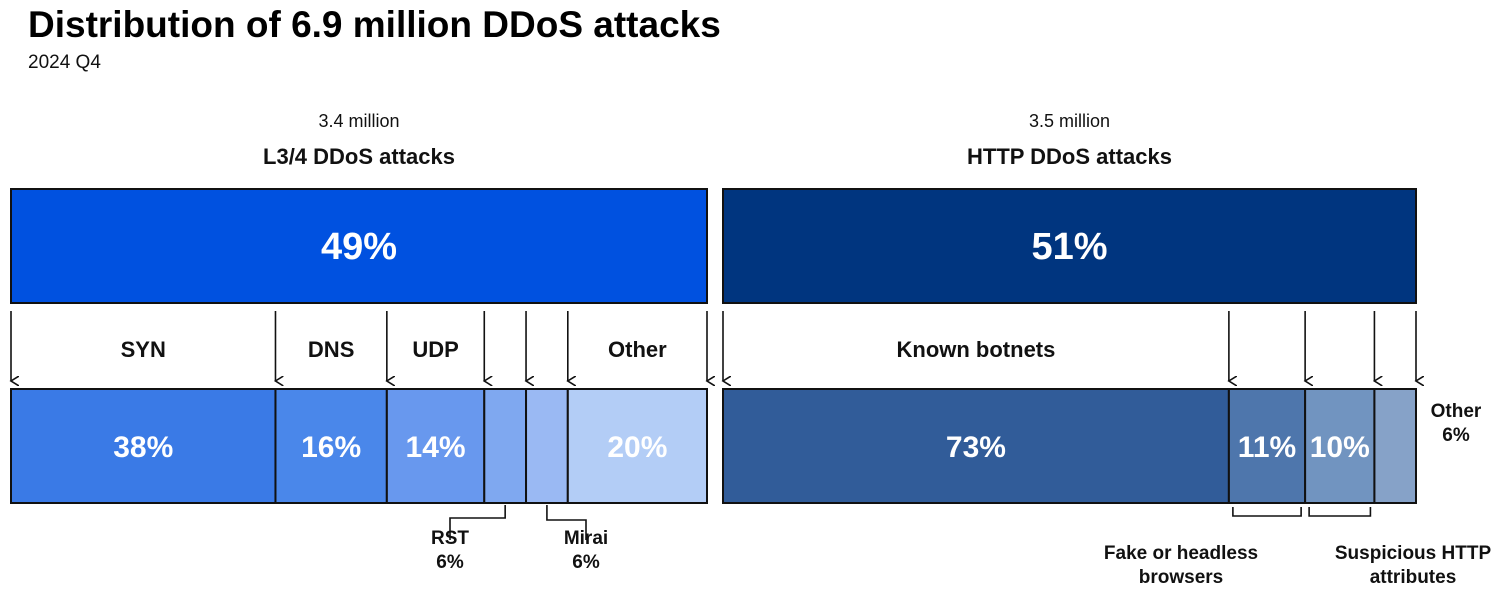 The height and width of the screenshot is (604, 1505). I want to click on l3-4-ddos-attacks-other-value-label: 20%, so click(637, 447).